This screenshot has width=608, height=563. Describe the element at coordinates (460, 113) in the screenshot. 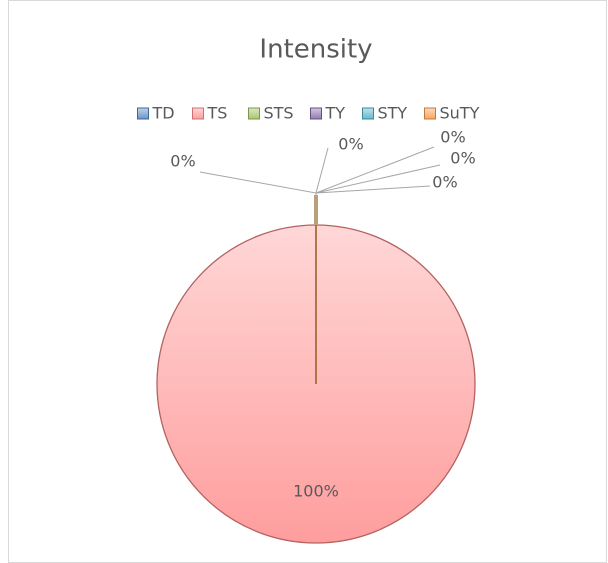

I see `legend-label: SuTY` at that location.